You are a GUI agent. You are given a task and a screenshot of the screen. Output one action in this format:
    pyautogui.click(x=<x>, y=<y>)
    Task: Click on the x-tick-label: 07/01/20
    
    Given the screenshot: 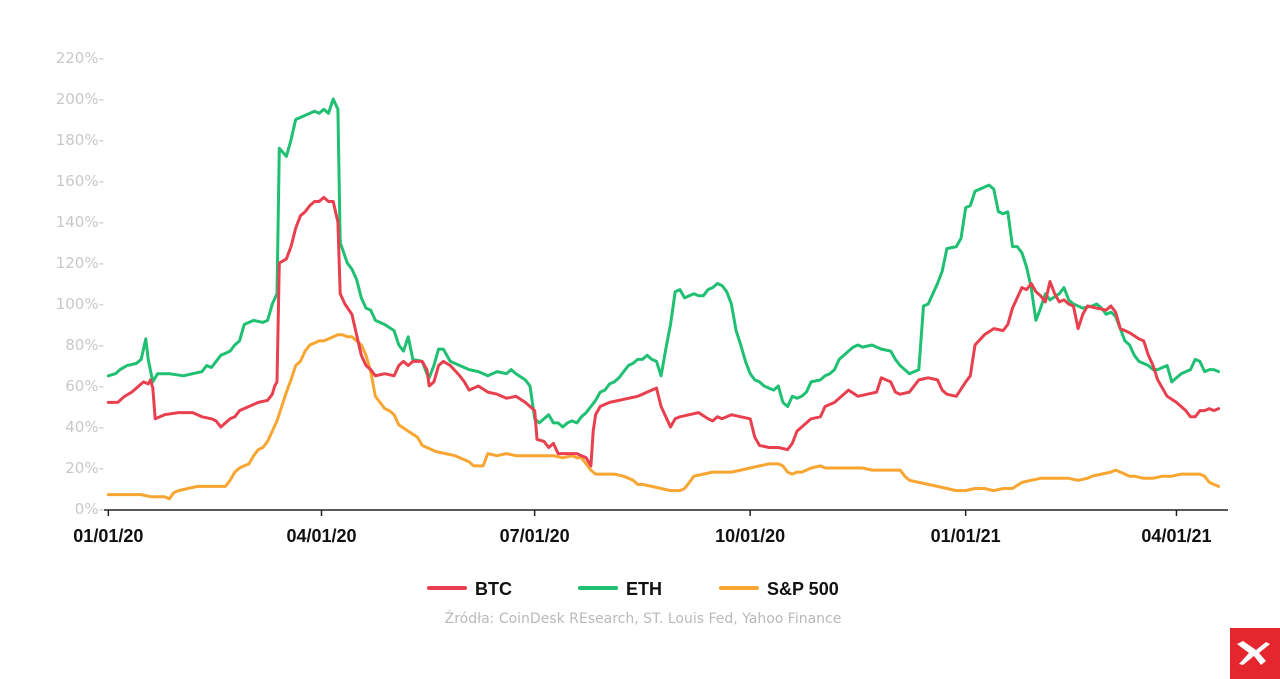 What is the action you would take?
    pyautogui.click(x=535, y=536)
    